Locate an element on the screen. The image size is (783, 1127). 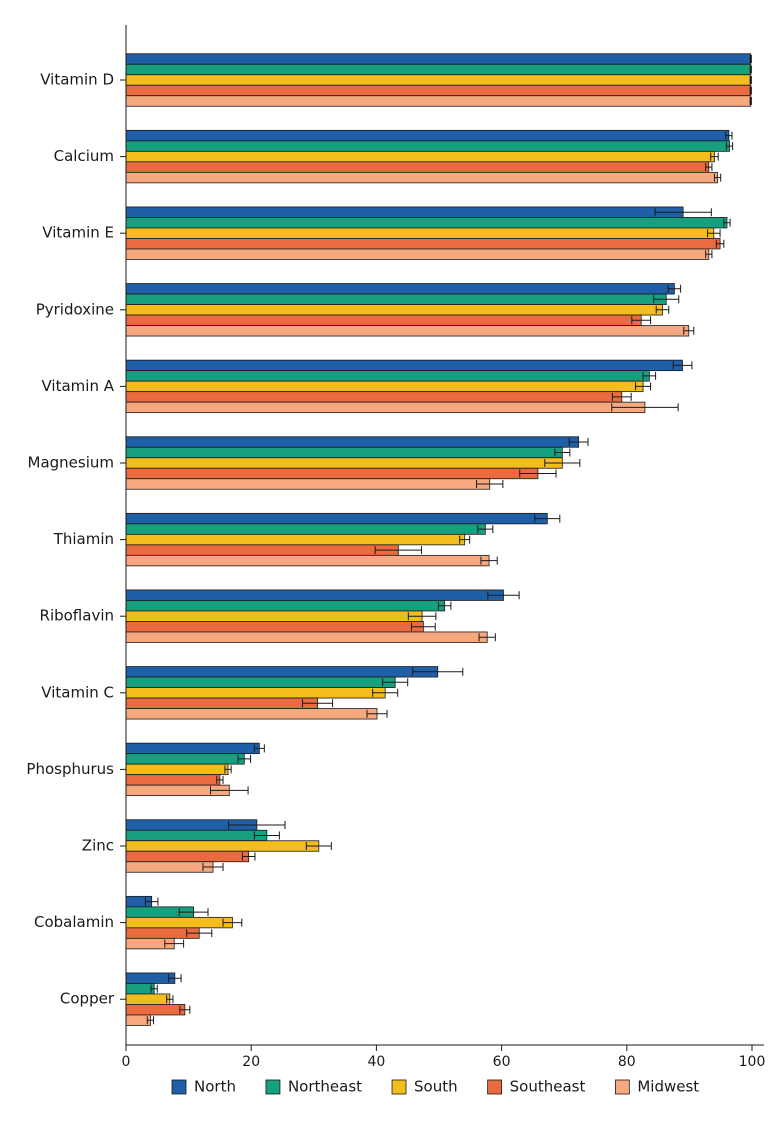
error-bar-phosphurus-midwest is located at coordinates (229, 790).